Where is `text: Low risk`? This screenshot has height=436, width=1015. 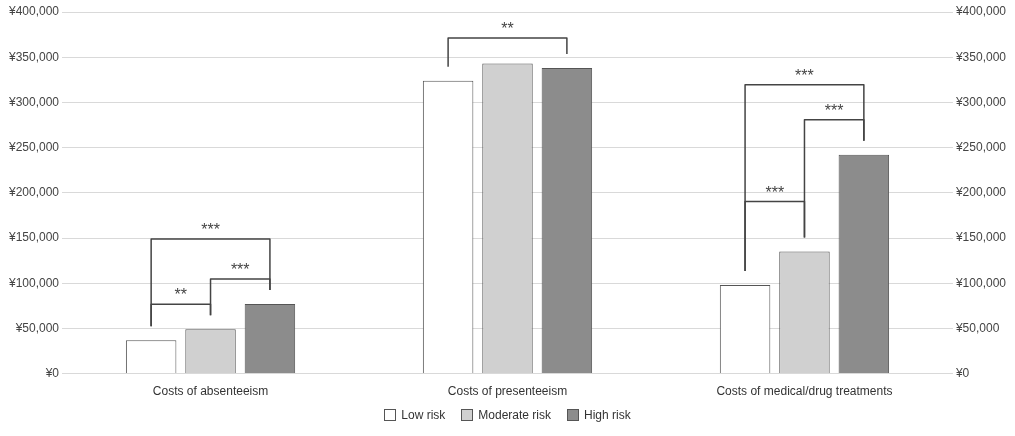
text: Low risk is located at coordinates (423, 415).